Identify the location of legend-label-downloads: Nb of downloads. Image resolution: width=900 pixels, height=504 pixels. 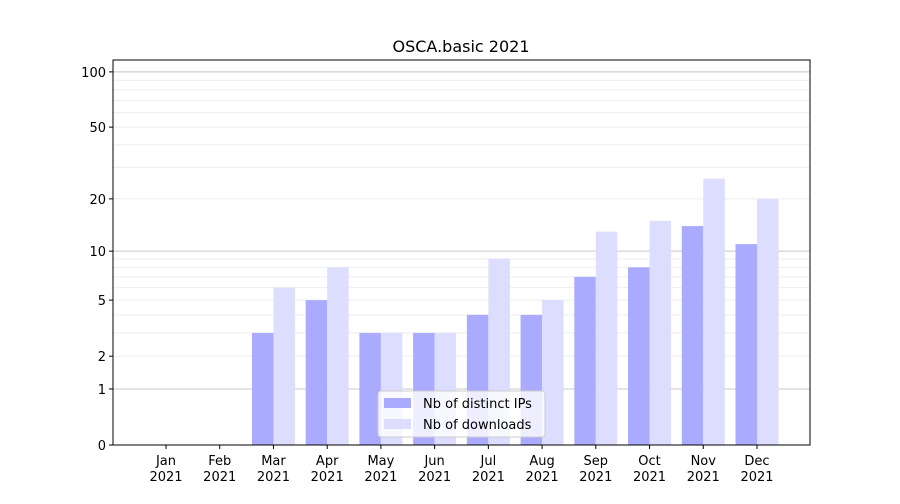
(477, 425).